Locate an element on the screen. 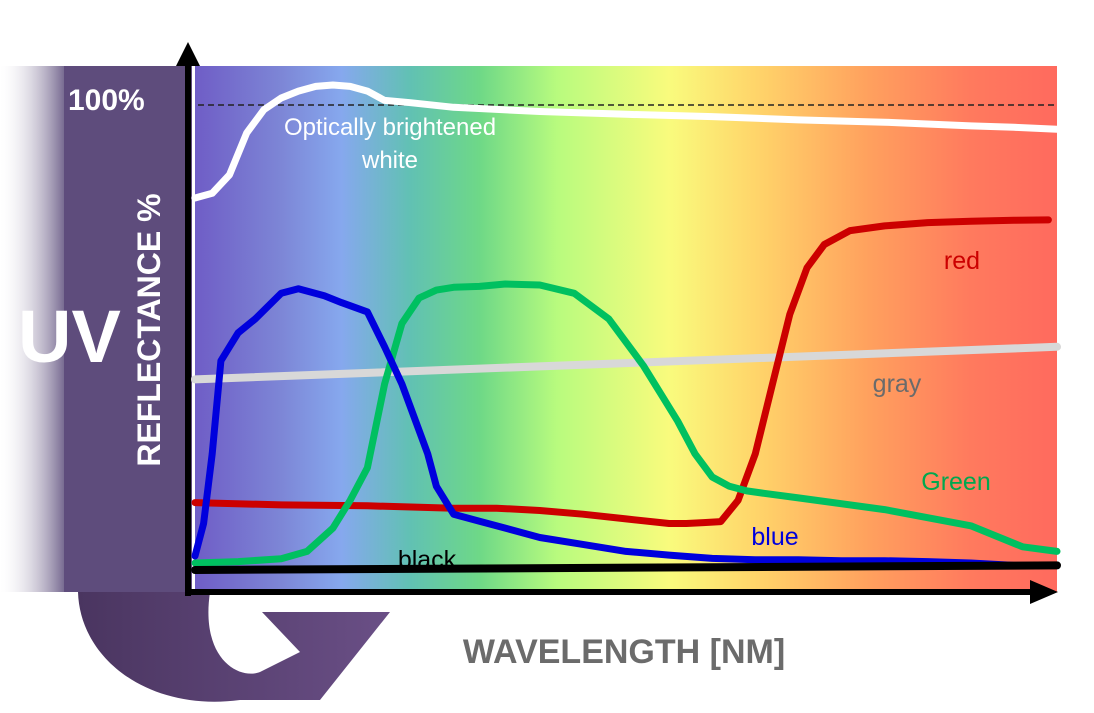 Image resolution: width=1094 pixels, height=713 pixels. series-label-blue: blue is located at coordinates (774, 537).